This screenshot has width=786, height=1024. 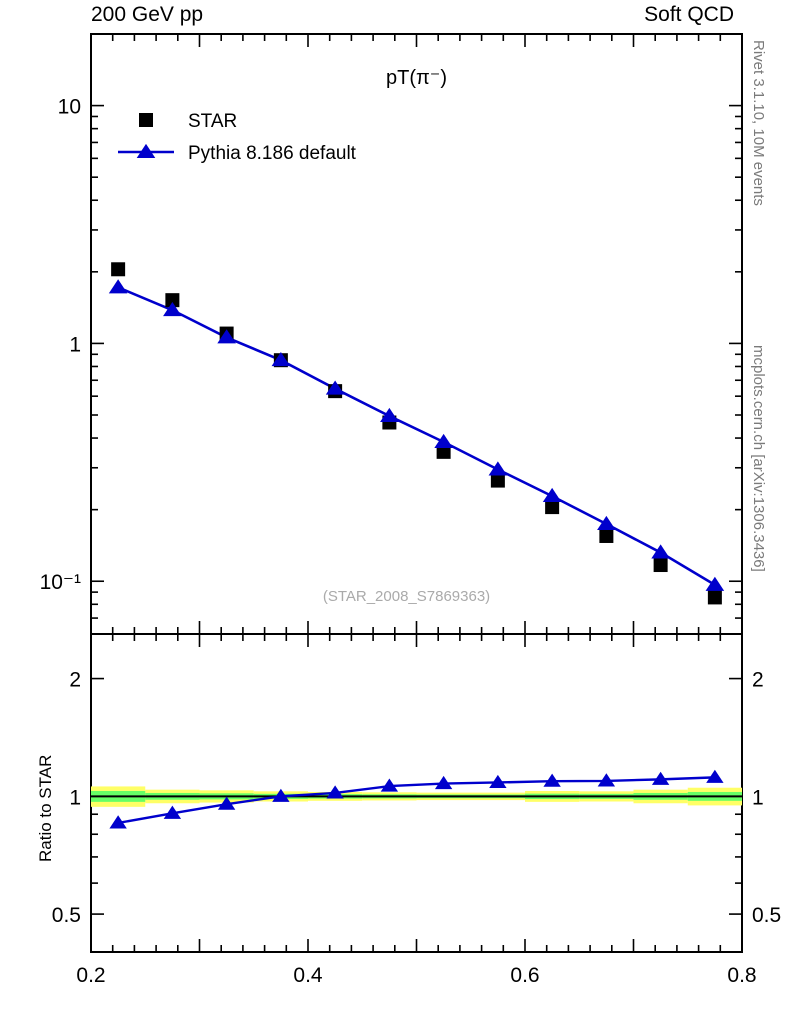 What do you see at coordinates (60, 582) in the screenshot?
I see `y-tick-label: 10⁻¹` at bounding box center [60, 582].